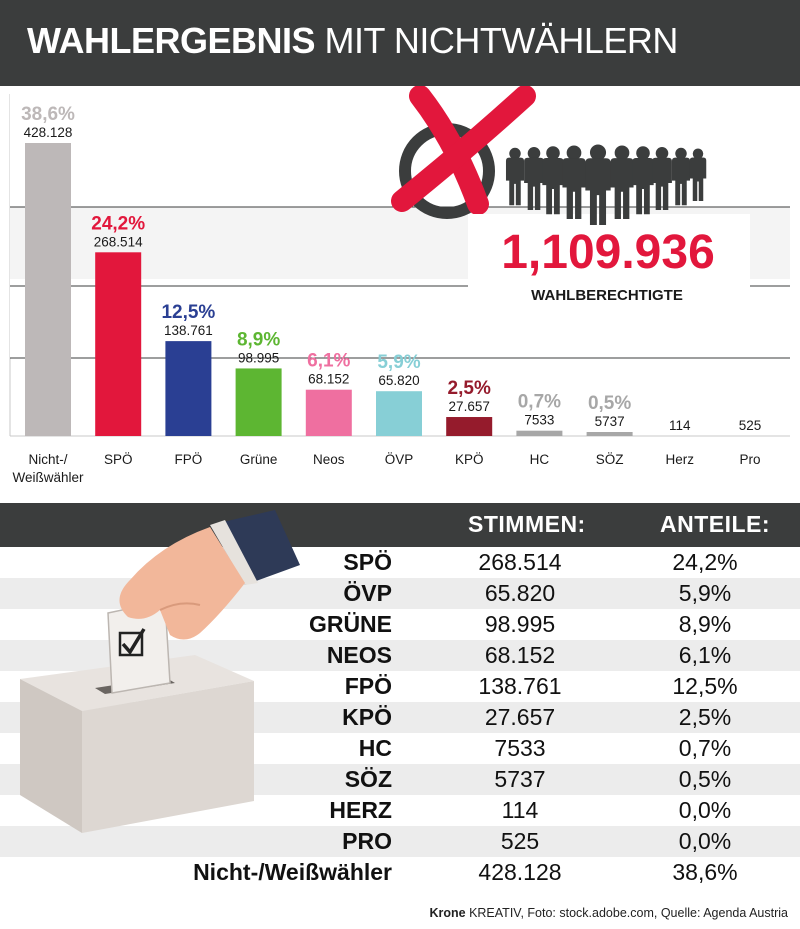 The image size is (800, 929). What do you see at coordinates (520, 655) in the screenshot?
I see `votes-value: 68.152` at bounding box center [520, 655].